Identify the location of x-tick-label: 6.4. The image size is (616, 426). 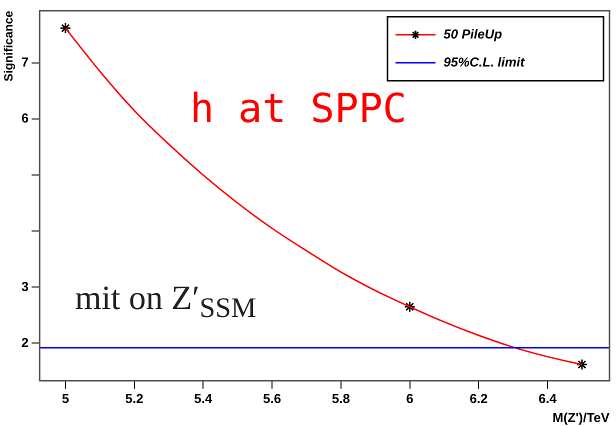
(548, 398).